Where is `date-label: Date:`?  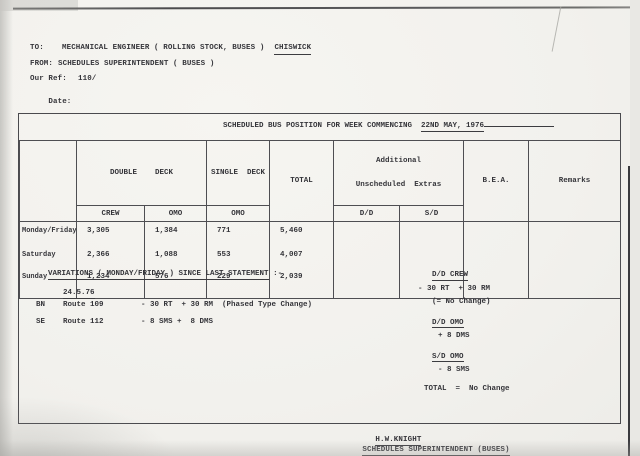 date-label: Date: is located at coordinates (60, 102).